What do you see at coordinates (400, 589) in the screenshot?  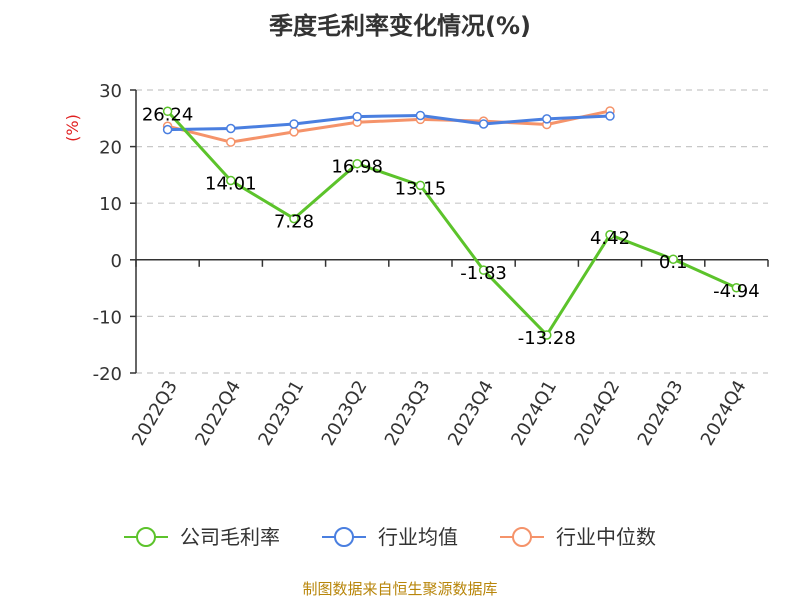 I see `source-note: 制图数据来自恒生聚源数据库` at bounding box center [400, 589].